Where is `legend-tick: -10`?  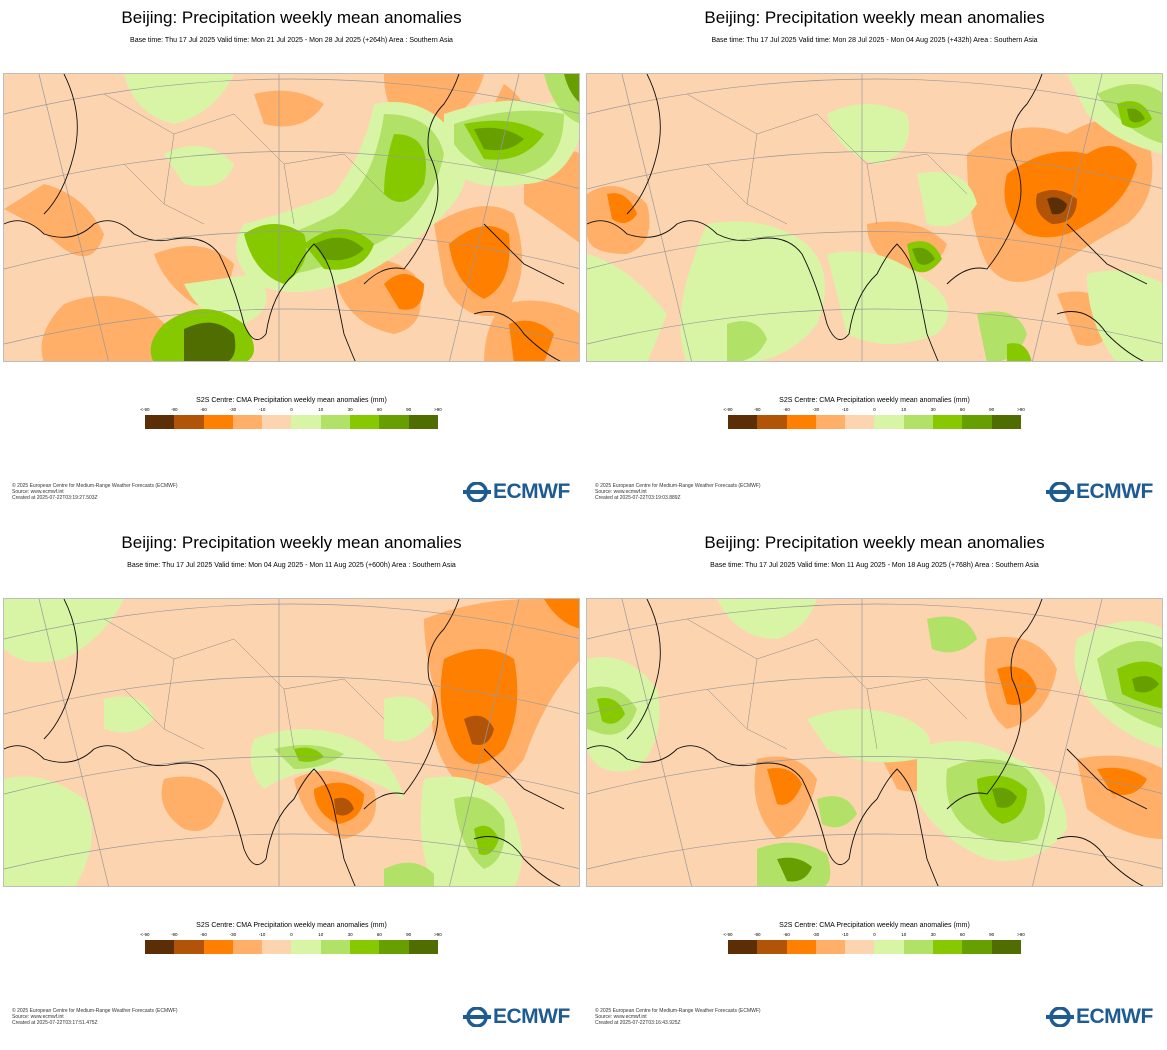
legend-tick: -10 is located at coordinates (262, 934).